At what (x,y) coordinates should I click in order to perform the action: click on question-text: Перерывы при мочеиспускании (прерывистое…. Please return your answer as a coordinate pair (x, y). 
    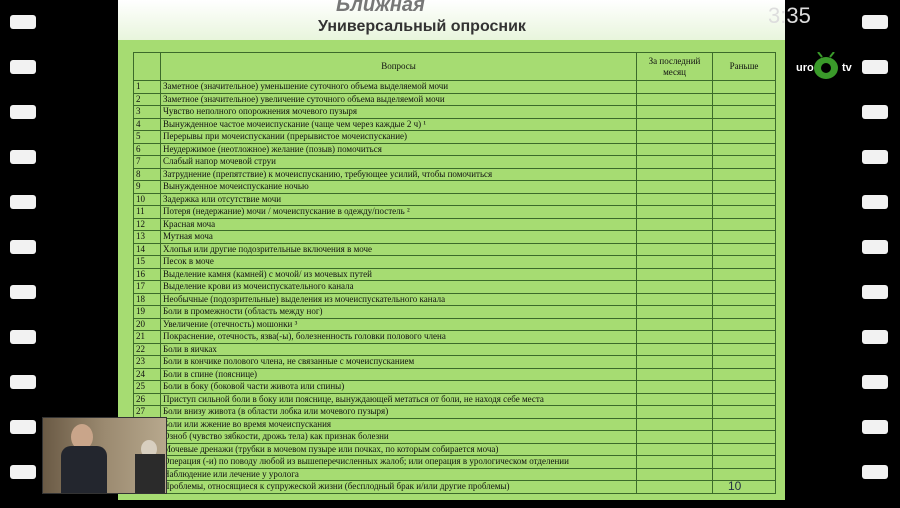
    Looking at the image, I should click on (398, 137).